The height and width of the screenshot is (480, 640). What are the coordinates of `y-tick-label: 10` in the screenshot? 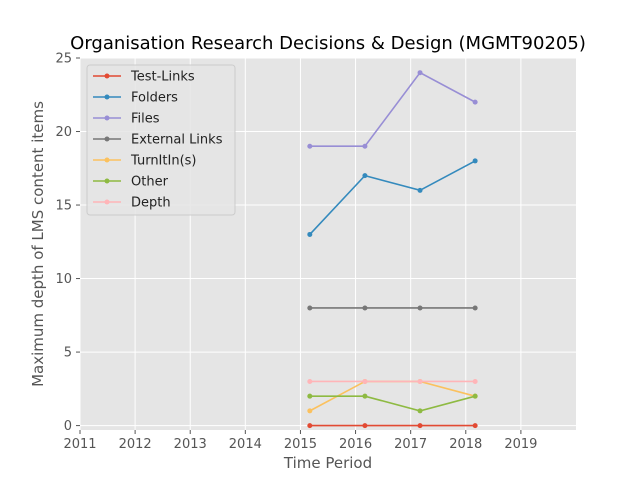 It's located at (63, 279).